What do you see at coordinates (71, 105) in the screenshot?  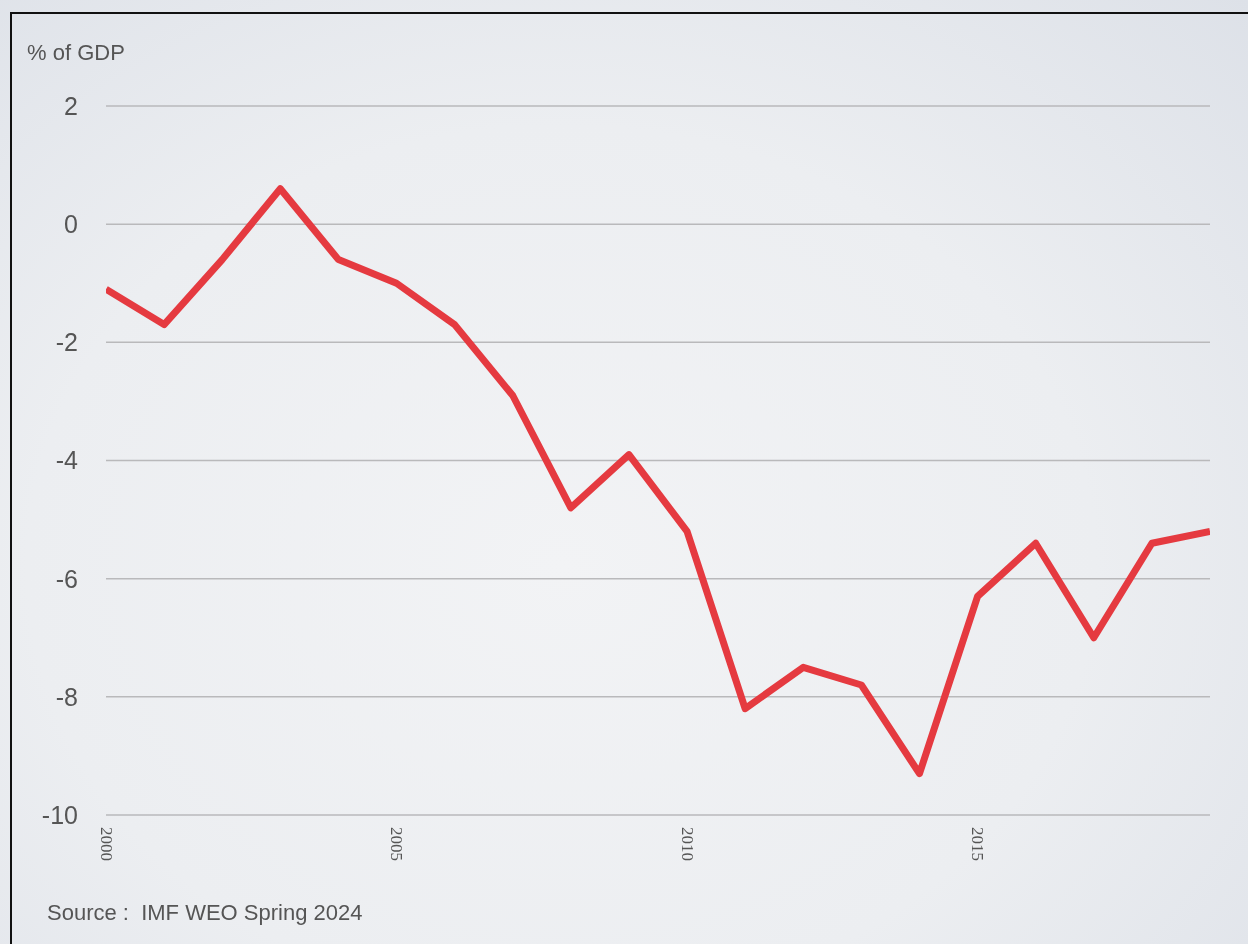 I see `y-tick-label: 2` at bounding box center [71, 105].